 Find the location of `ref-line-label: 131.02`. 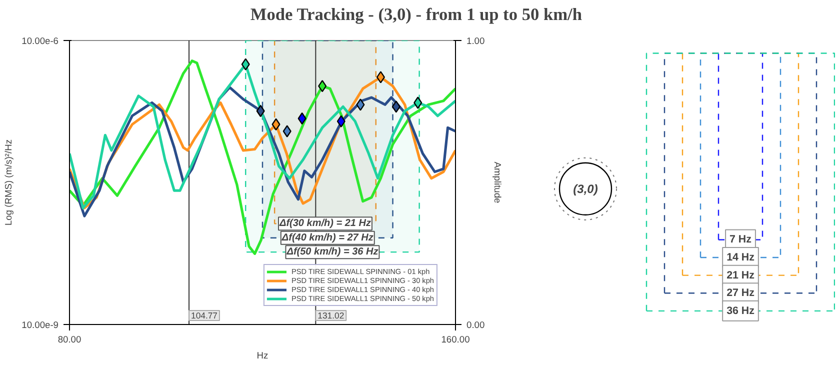

ref-line-label: 131.02 is located at coordinates (331, 315).